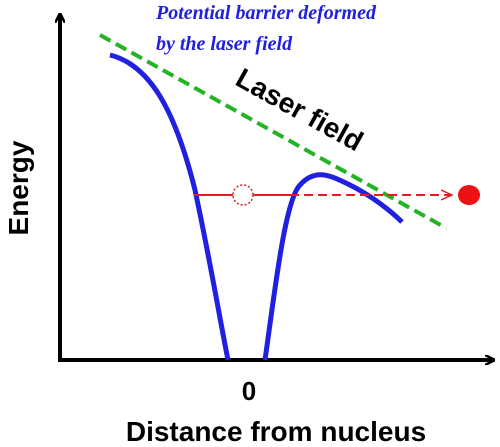 Image resolution: width=500 pixels, height=447 pixels. What do you see at coordinates (276, 431) in the screenshot?
I see `x-axis-label: Distance from nucleus` at bounding box center [276, 431].